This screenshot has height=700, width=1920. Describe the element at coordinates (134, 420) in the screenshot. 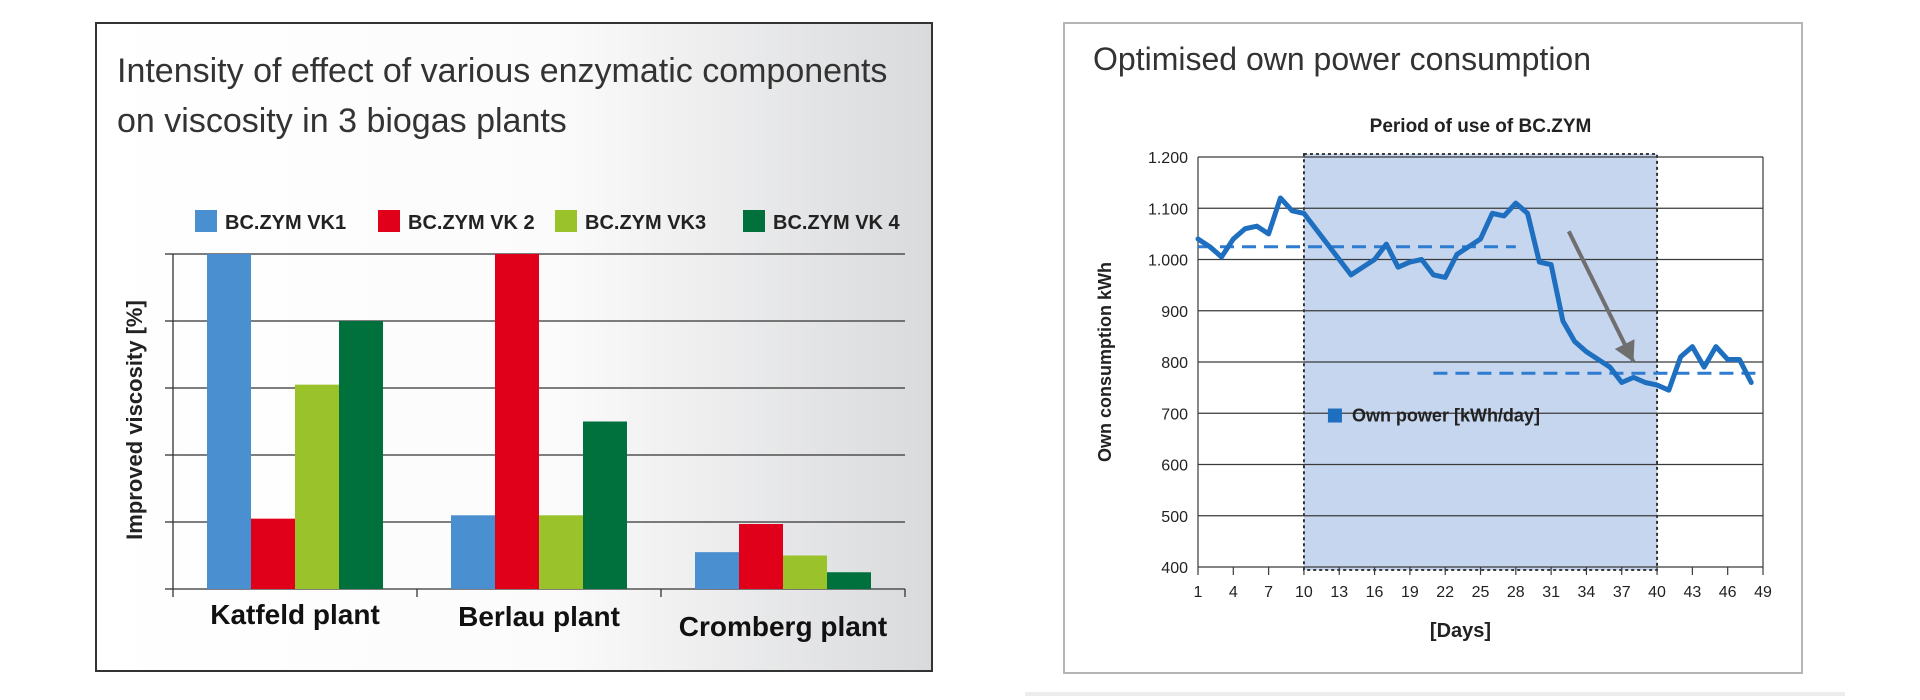

I see `bar-chart-y-axis-label: Improved viscosity [%]` at that location.